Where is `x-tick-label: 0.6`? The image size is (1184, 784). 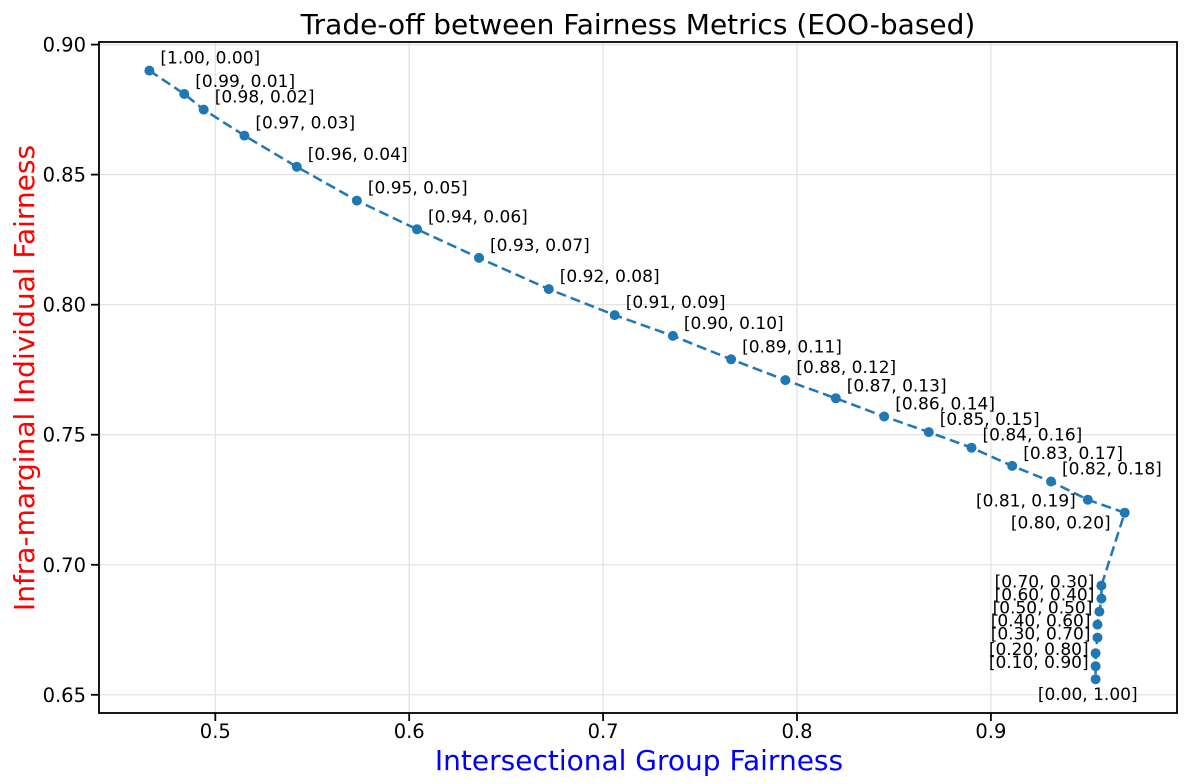 x-tick-label: 0.6 is located at coordinates (409, 731).